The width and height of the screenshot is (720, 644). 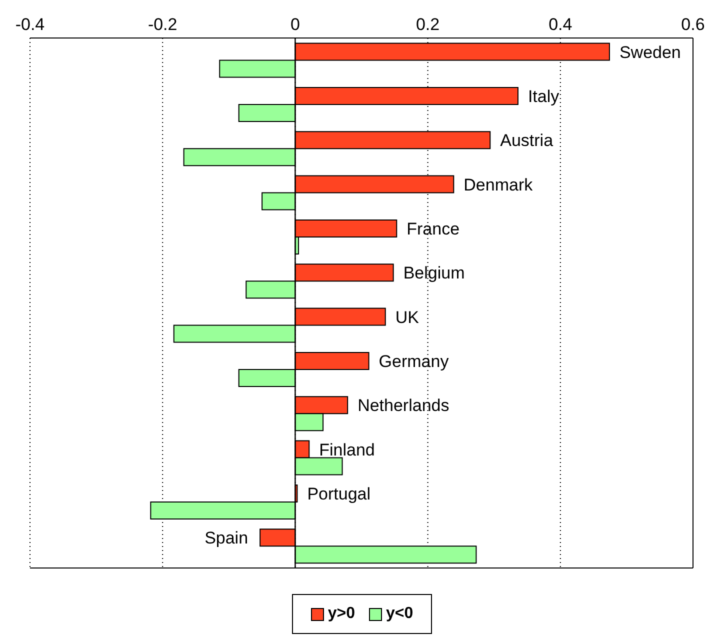 I want to click on y-tick-label: Spain, so click(x=226, y=538).